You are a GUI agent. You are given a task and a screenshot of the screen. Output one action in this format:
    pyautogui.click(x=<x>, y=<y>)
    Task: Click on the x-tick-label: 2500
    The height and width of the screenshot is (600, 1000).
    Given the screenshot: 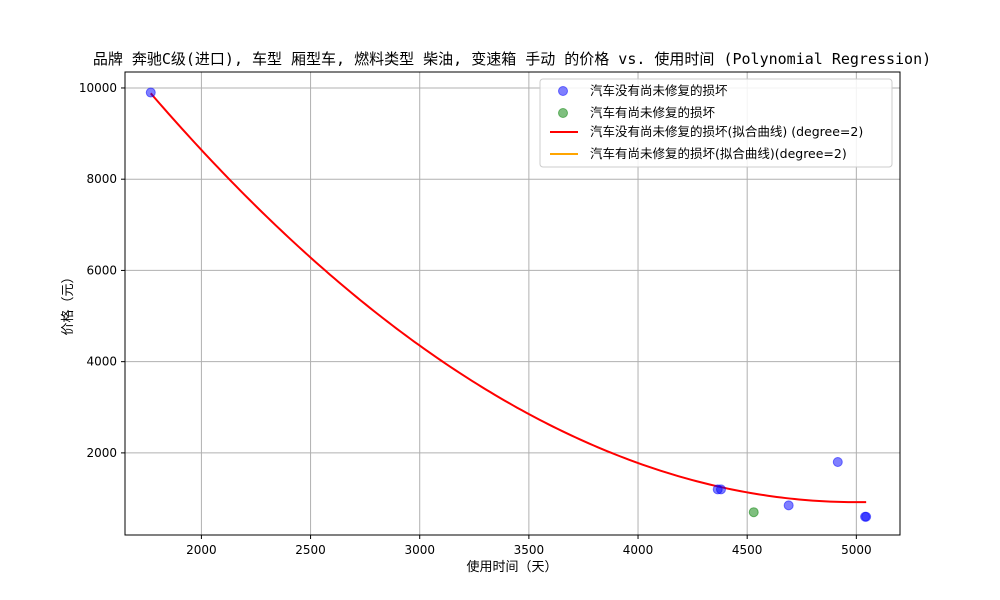 What is the action you would take?
    pyautogui.click(x=310, y=550)
    